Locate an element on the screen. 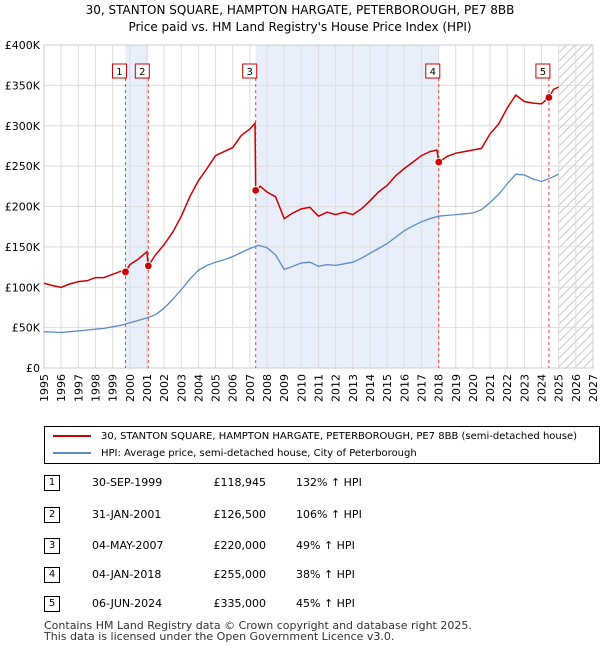 This screenshot has height=650, width=600. x-tick-label: 2019 is located at coordinates (456, 388).